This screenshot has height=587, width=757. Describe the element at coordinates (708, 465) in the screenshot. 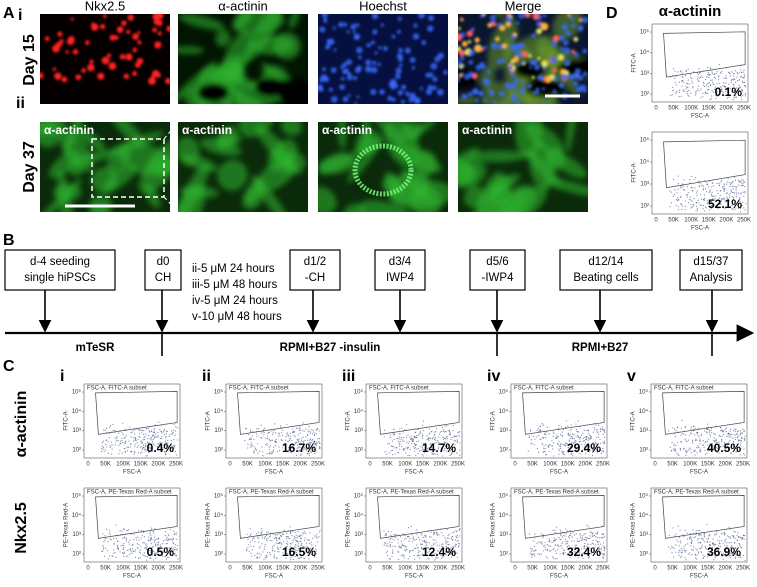

I see `x-tick-label: 150K` at that location.